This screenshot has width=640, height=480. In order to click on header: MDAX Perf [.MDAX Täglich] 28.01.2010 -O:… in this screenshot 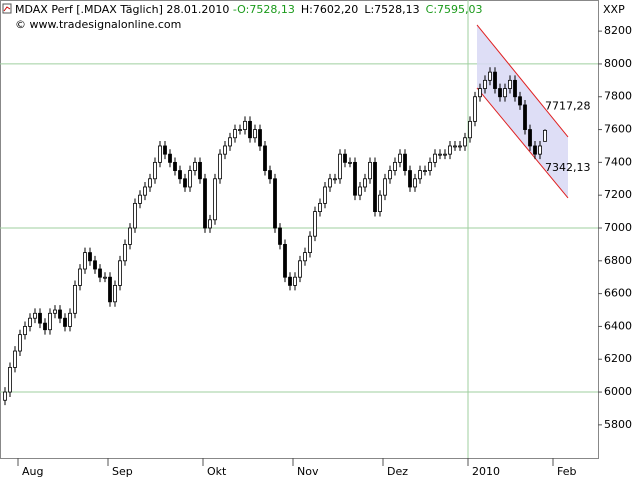, I will do `click(249, 9)`.